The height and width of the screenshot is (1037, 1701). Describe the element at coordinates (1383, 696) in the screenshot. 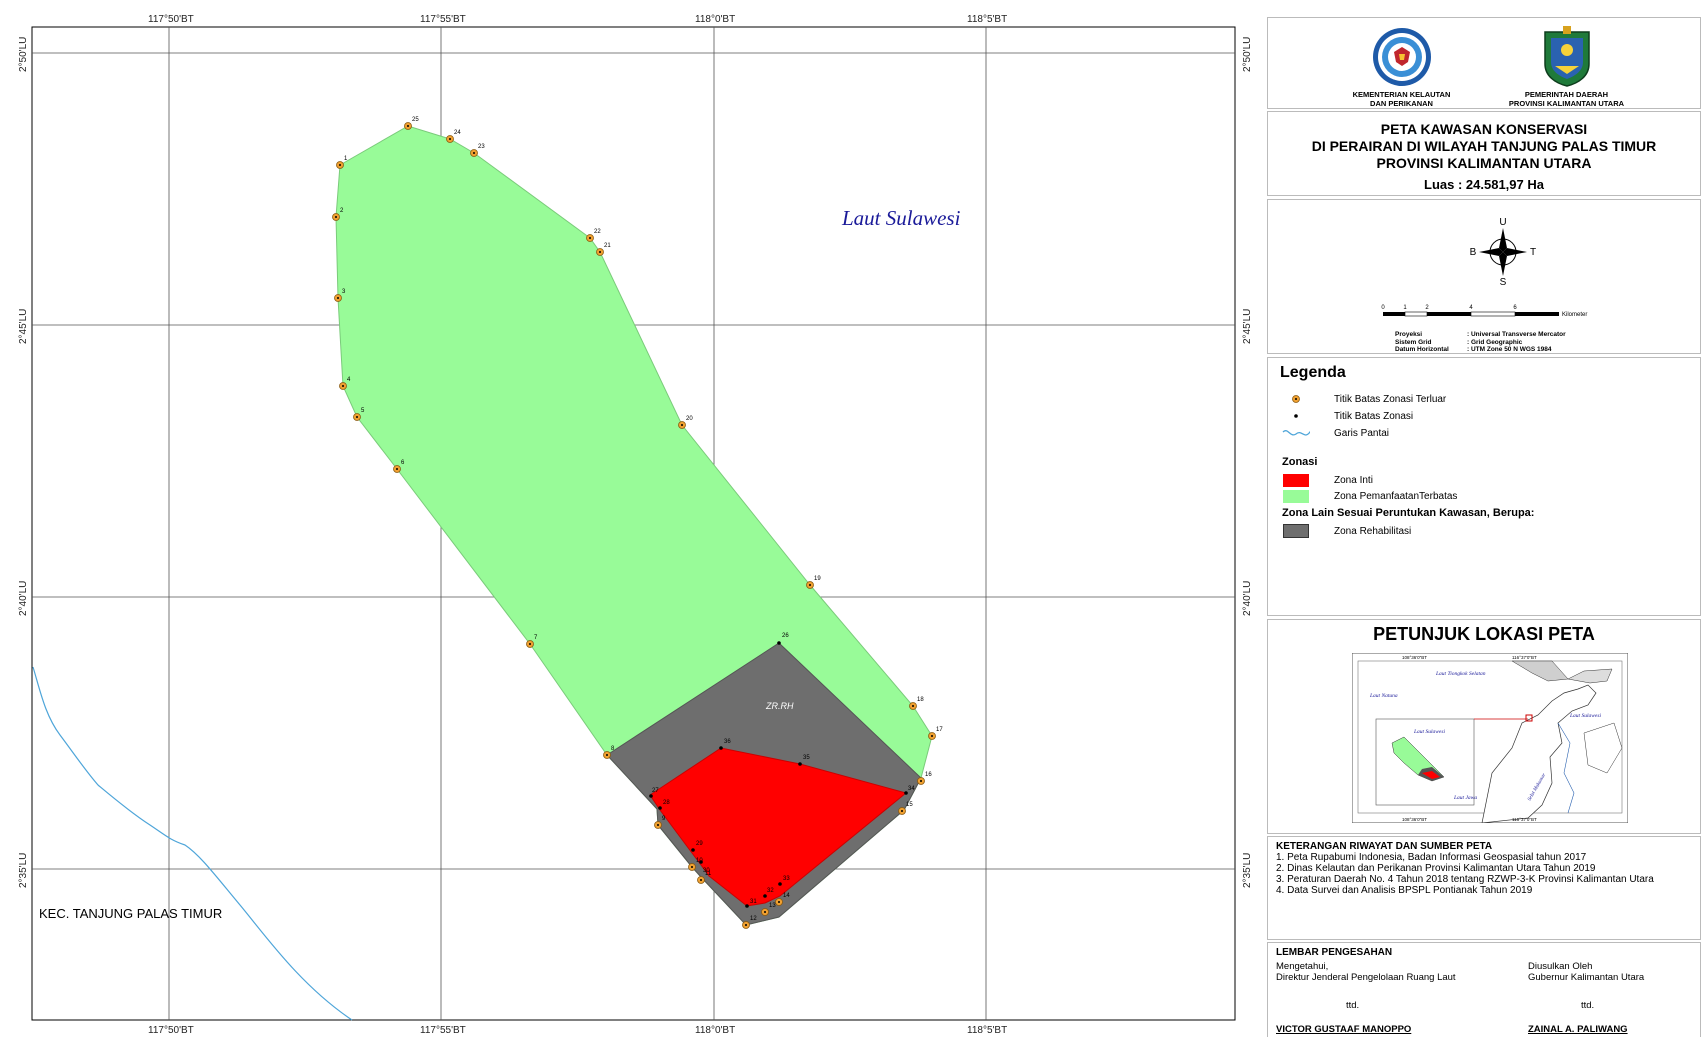

I see `svg-text: Laut Natuna` at that location.